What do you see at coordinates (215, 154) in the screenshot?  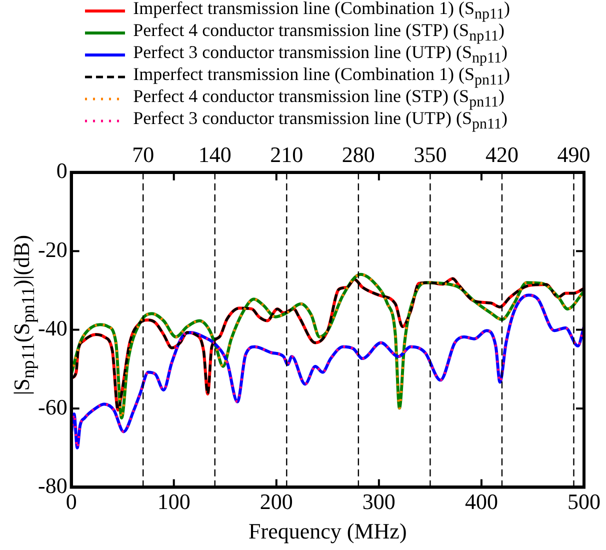 I see `x2-tick-label: 140` at bounding box center [215, 154].